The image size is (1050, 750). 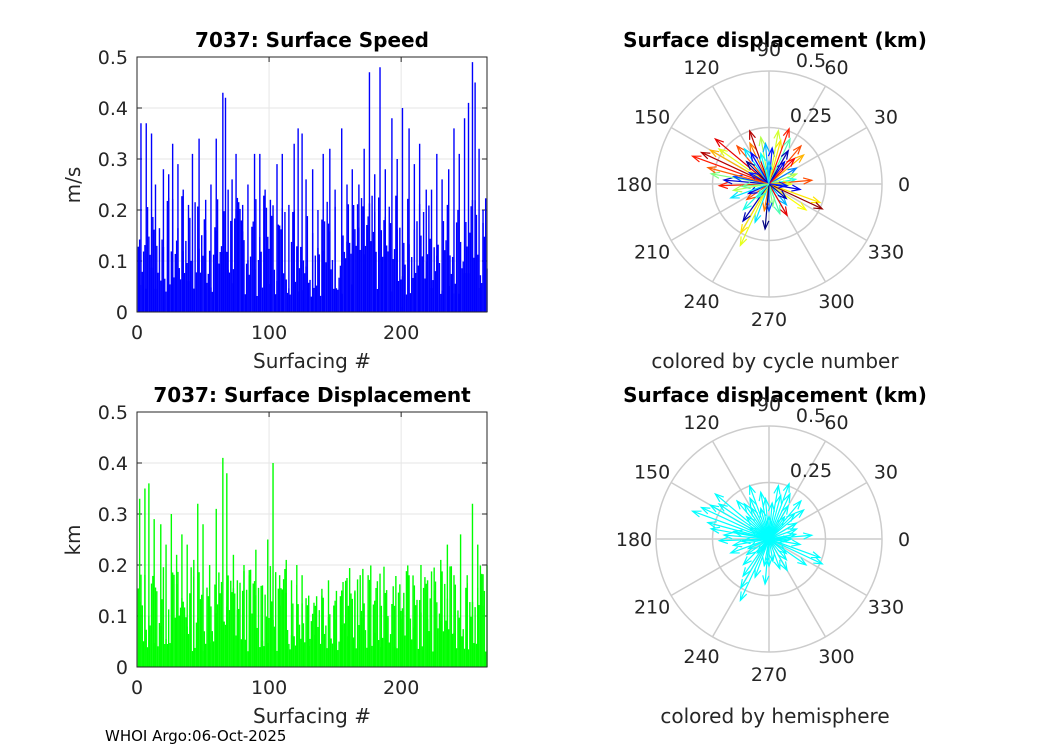 I want to click on radial-tick-label: 0.5, so click(x=811, y=416).